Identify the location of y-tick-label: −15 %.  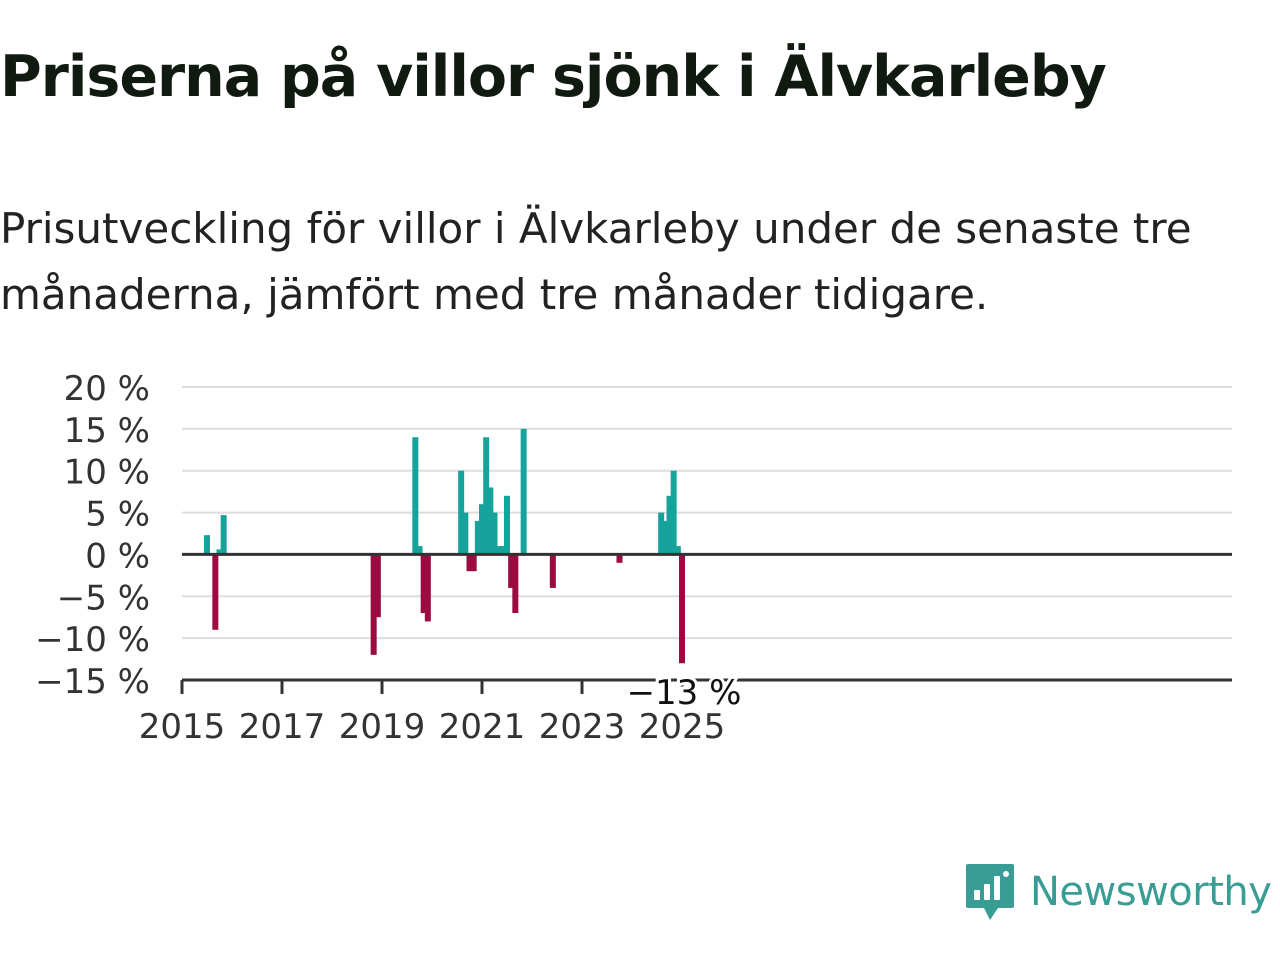
(92, 682).